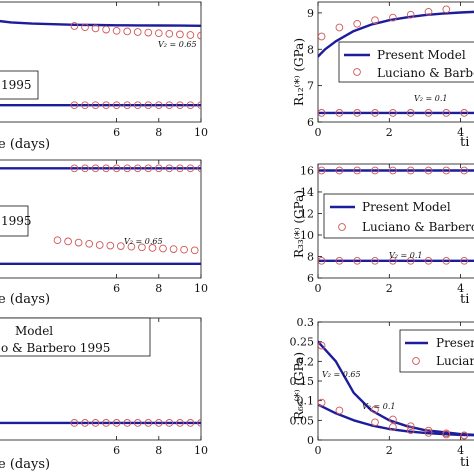 This screenshot has width=474, height=474. Describe the element at coordinates (177, 44) in the screenshot. I see `annotation: V₂ = 0.65` at that location.